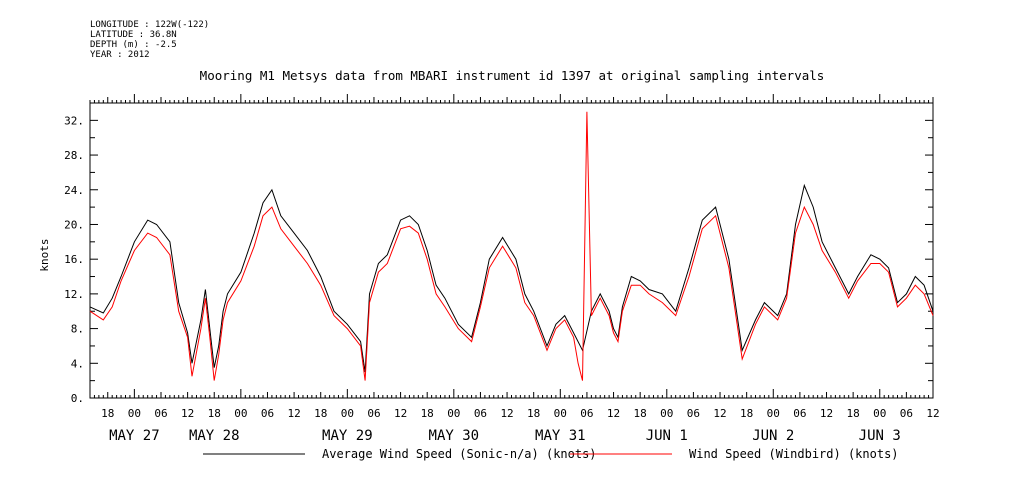  What do you see at coordinates (74, 294) in the screenshot?
I see `y-tick-label: 12.` at bounding box center [74, 294].